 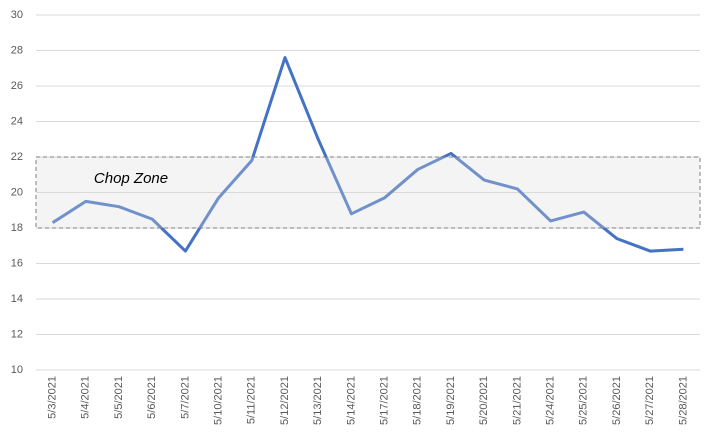 I want to click on x-tick-label: 5/3/2021, so click(x=53, y=397).